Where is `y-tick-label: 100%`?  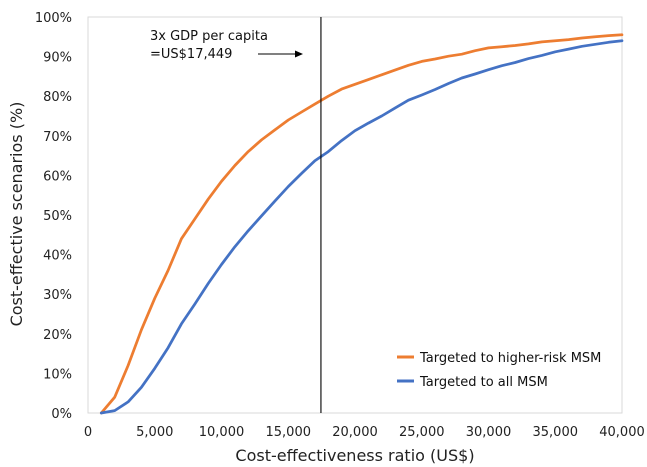
y-tick-label: 100% is located at coordinates (53, 18).